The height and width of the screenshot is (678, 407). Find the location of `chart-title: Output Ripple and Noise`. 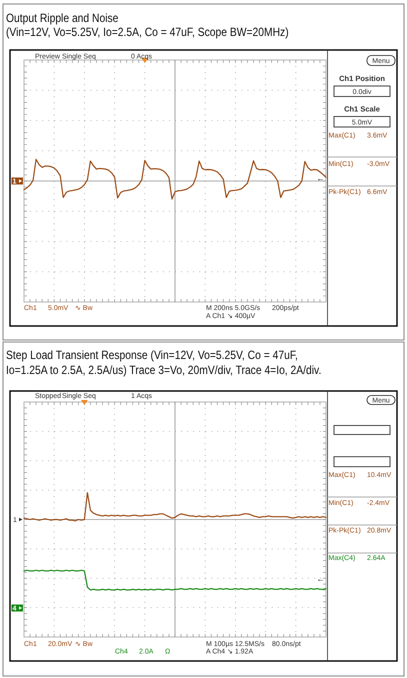

chart-title: Output Ripple and Noise is located at coordinates (62, 19).